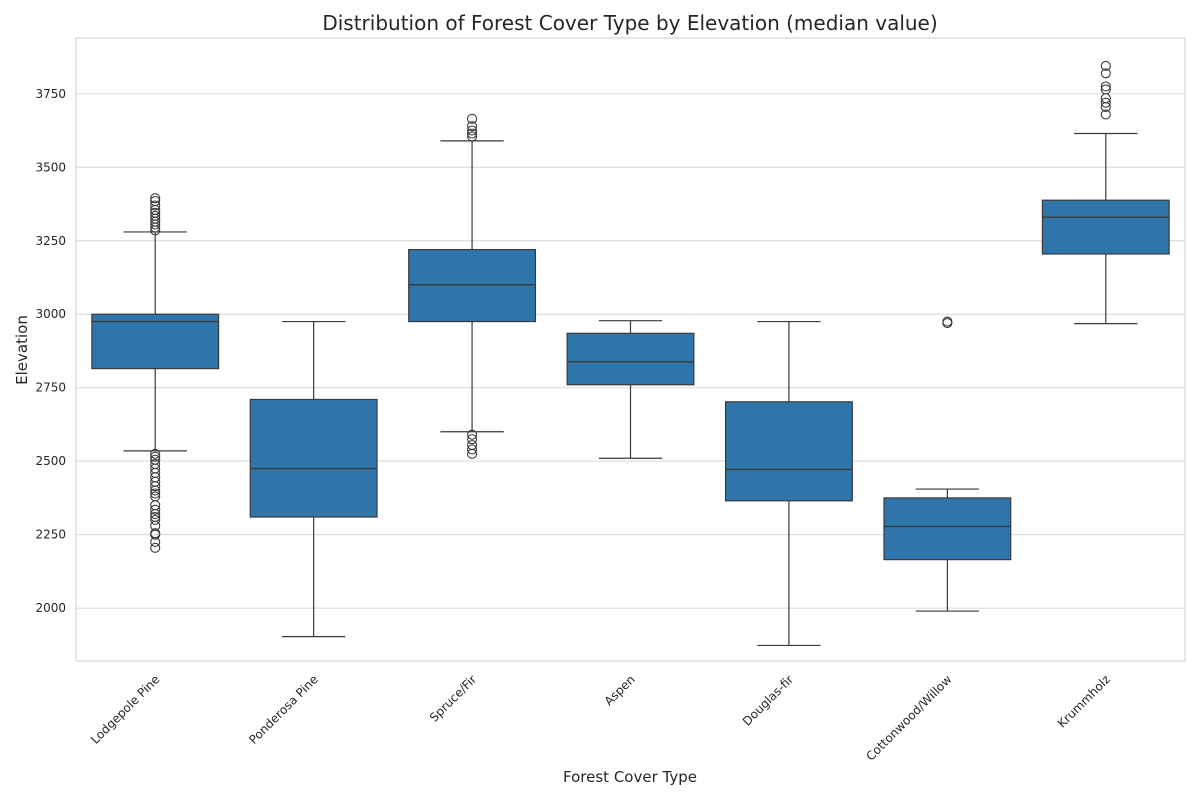 Image resolution: width=1200 pixels, height=804 pixels. Describe the element at coordinates (768, 700) in the screenshot. I see `x-tick-label: Douglas-fir` at that location.